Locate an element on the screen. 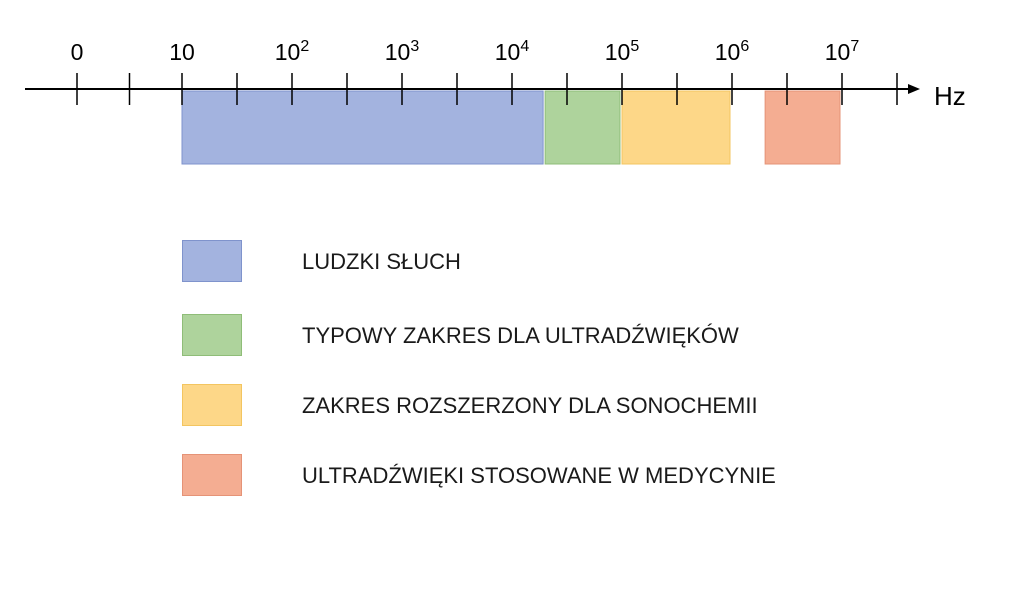 This screenshot has height=598, width=1024. range-bar-ultrasound is located at coordinates (582, 127).